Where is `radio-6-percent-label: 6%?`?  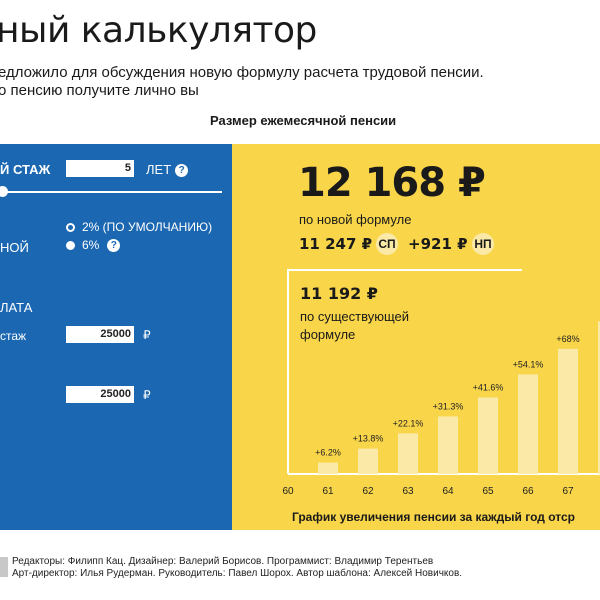
radio-6-percent-label: 6%? is located at coordinates (101, 245).